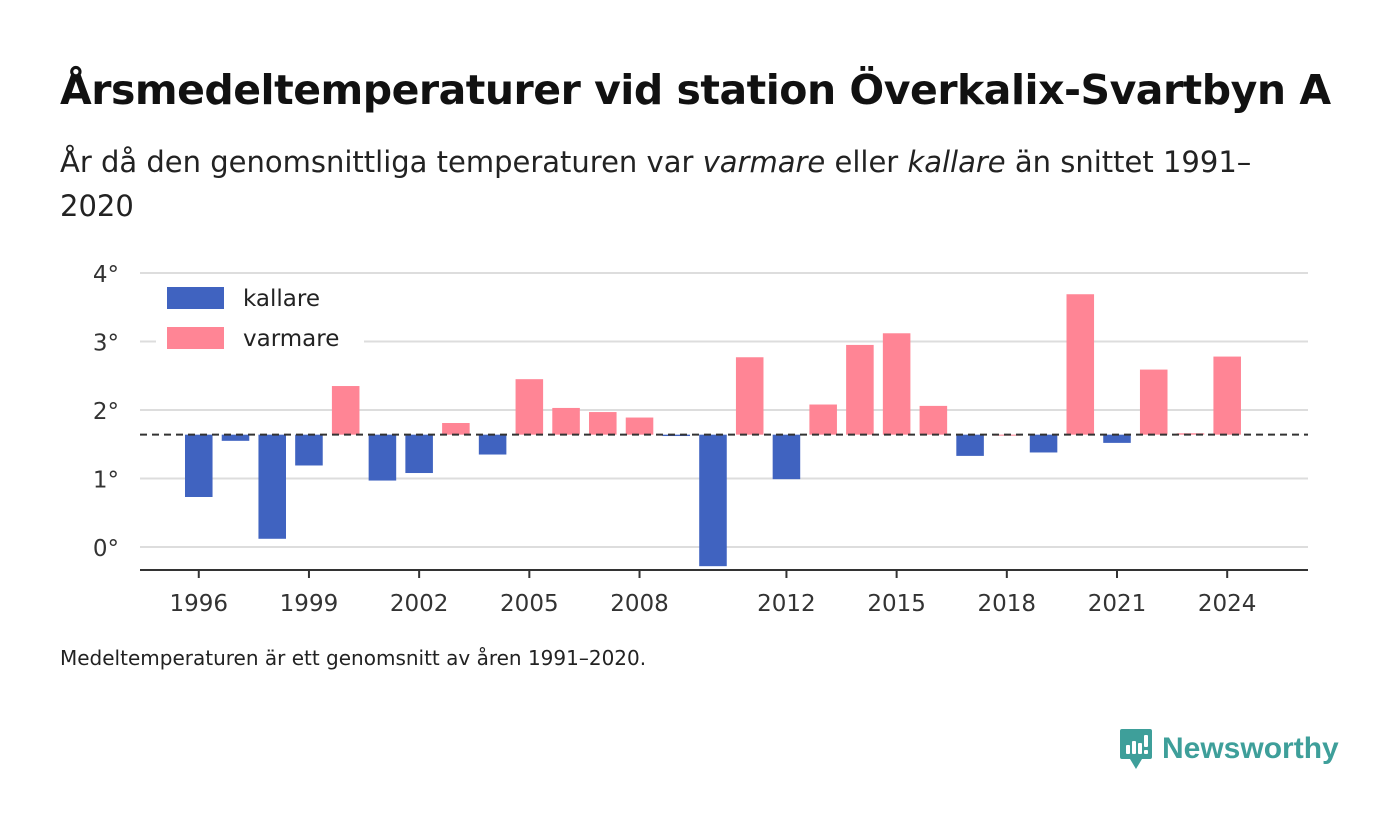 This screenshot has height=831, width=1400. Describe the element at coordinates (260, 320) in the screenshot. I see `legend: kallare varmare` at that location.